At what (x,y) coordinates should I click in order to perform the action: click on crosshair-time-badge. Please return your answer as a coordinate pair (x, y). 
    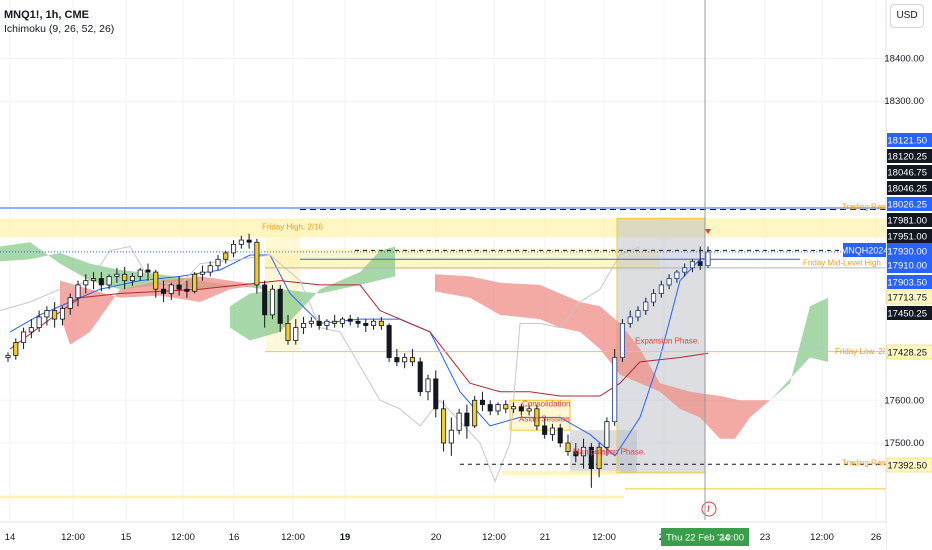
    Looking at the image, I should click on (705, 537).